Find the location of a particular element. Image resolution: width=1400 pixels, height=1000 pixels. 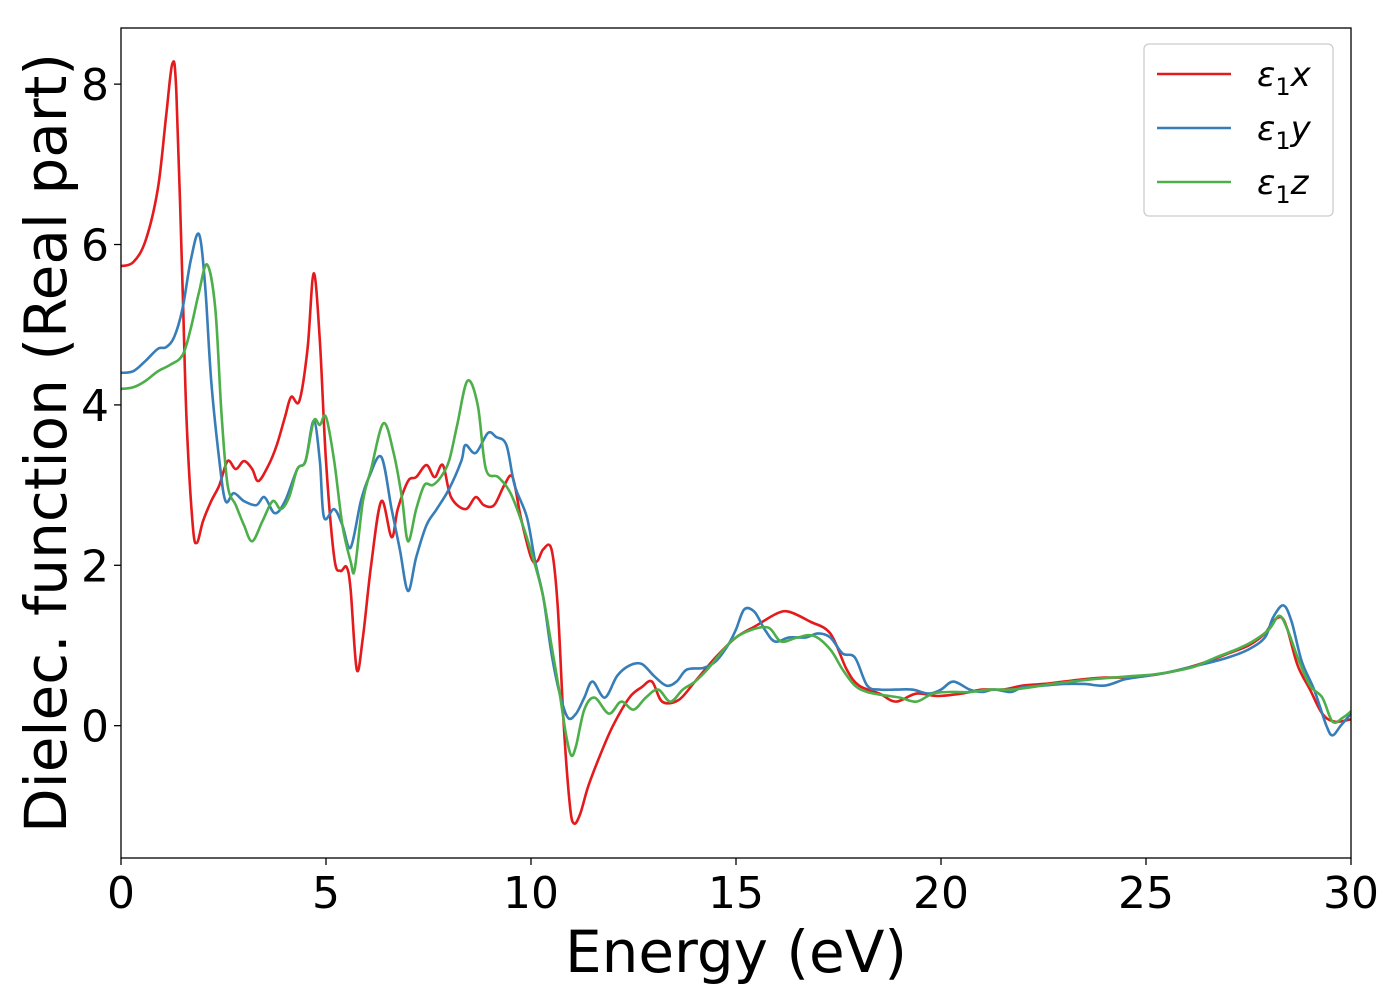

x-tick-label: 15 is located at coordinates (736, 893).